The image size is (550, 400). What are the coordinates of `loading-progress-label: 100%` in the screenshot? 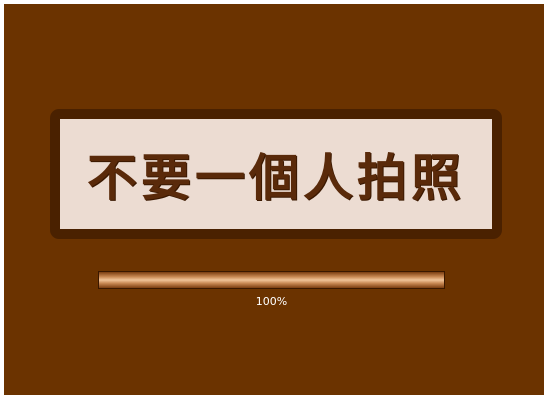 It's located at (271, 301).